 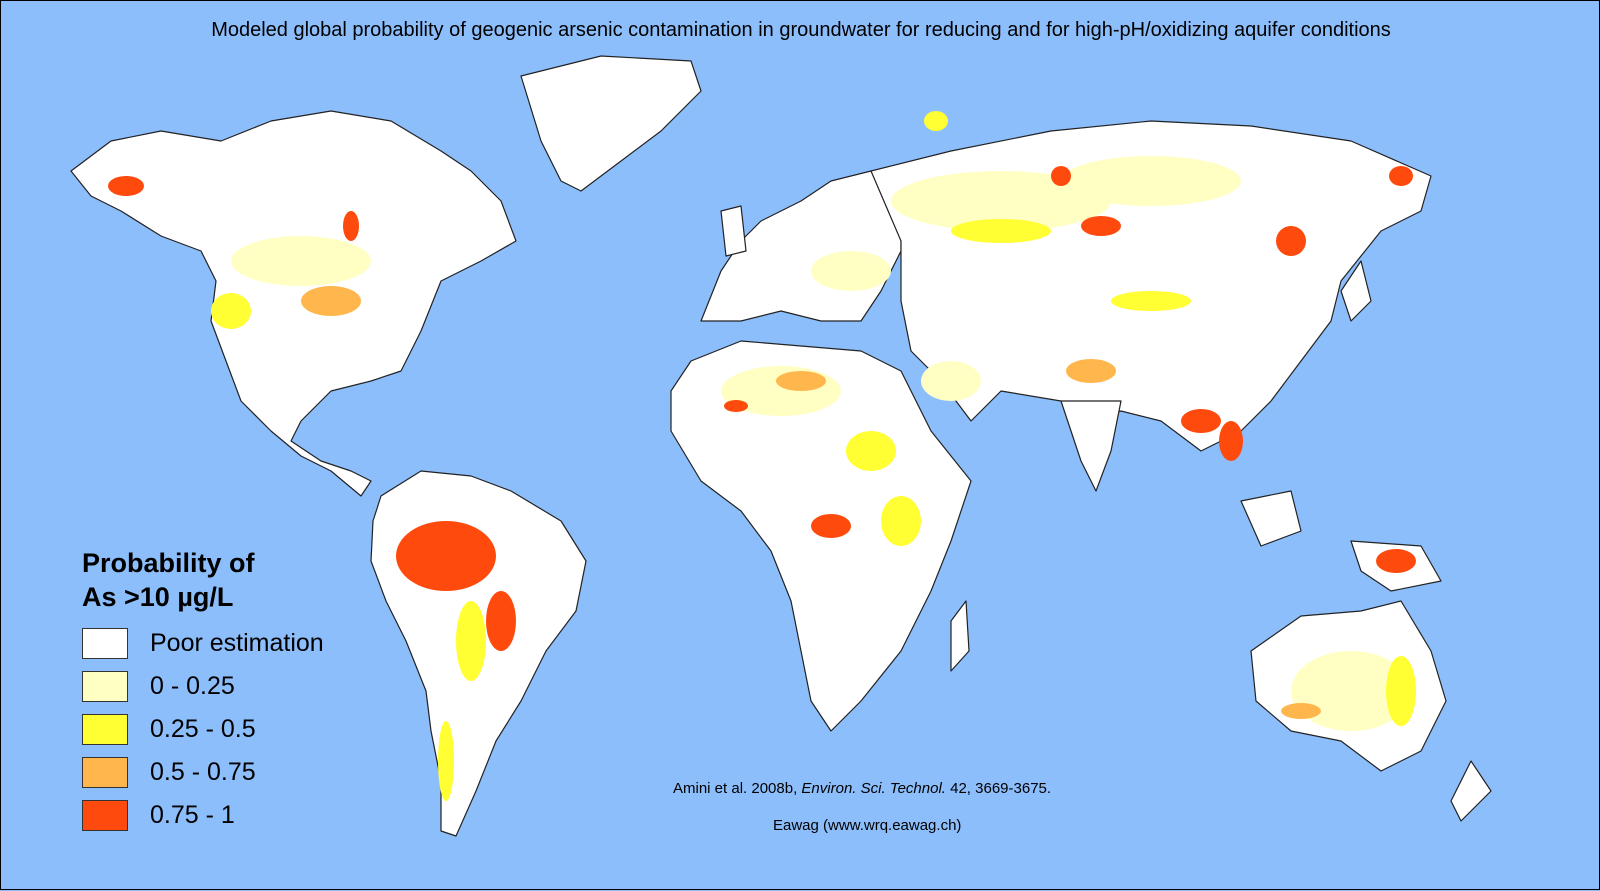 What do you see at coordinates (1271, 518) in the screenshot?
I see `borneo` at bounding box center [1271, 518].